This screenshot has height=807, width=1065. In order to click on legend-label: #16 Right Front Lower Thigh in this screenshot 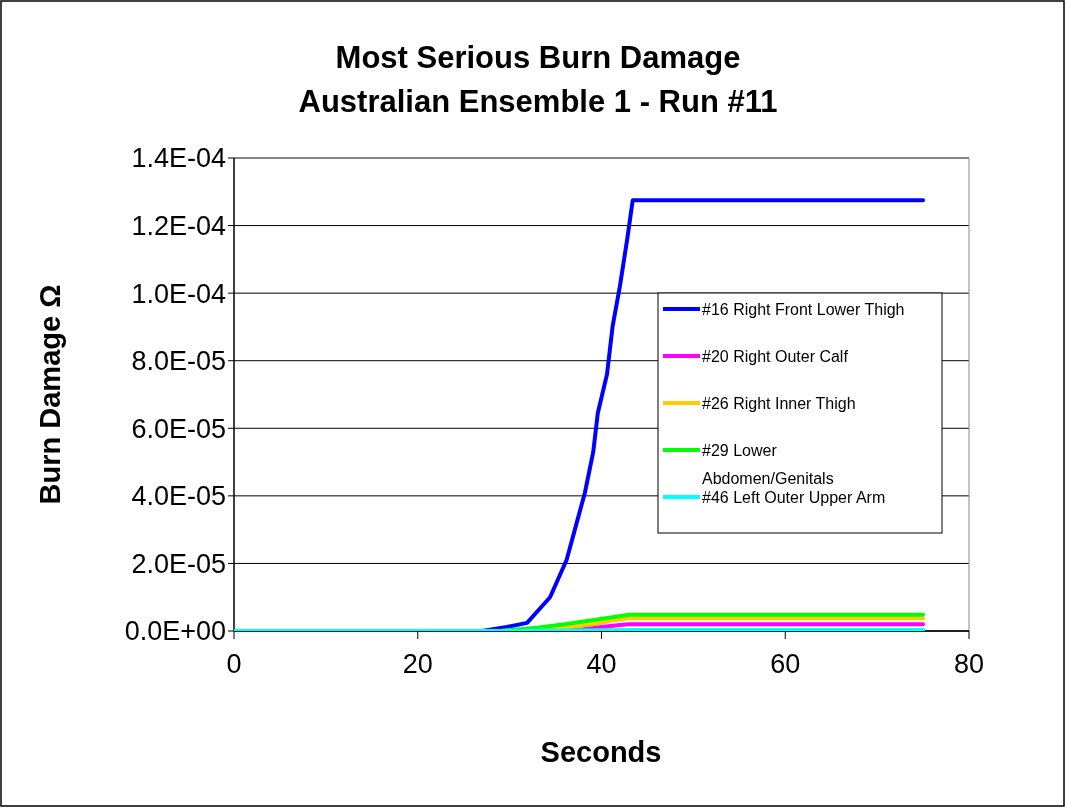, I will do `click(803, 309)`.